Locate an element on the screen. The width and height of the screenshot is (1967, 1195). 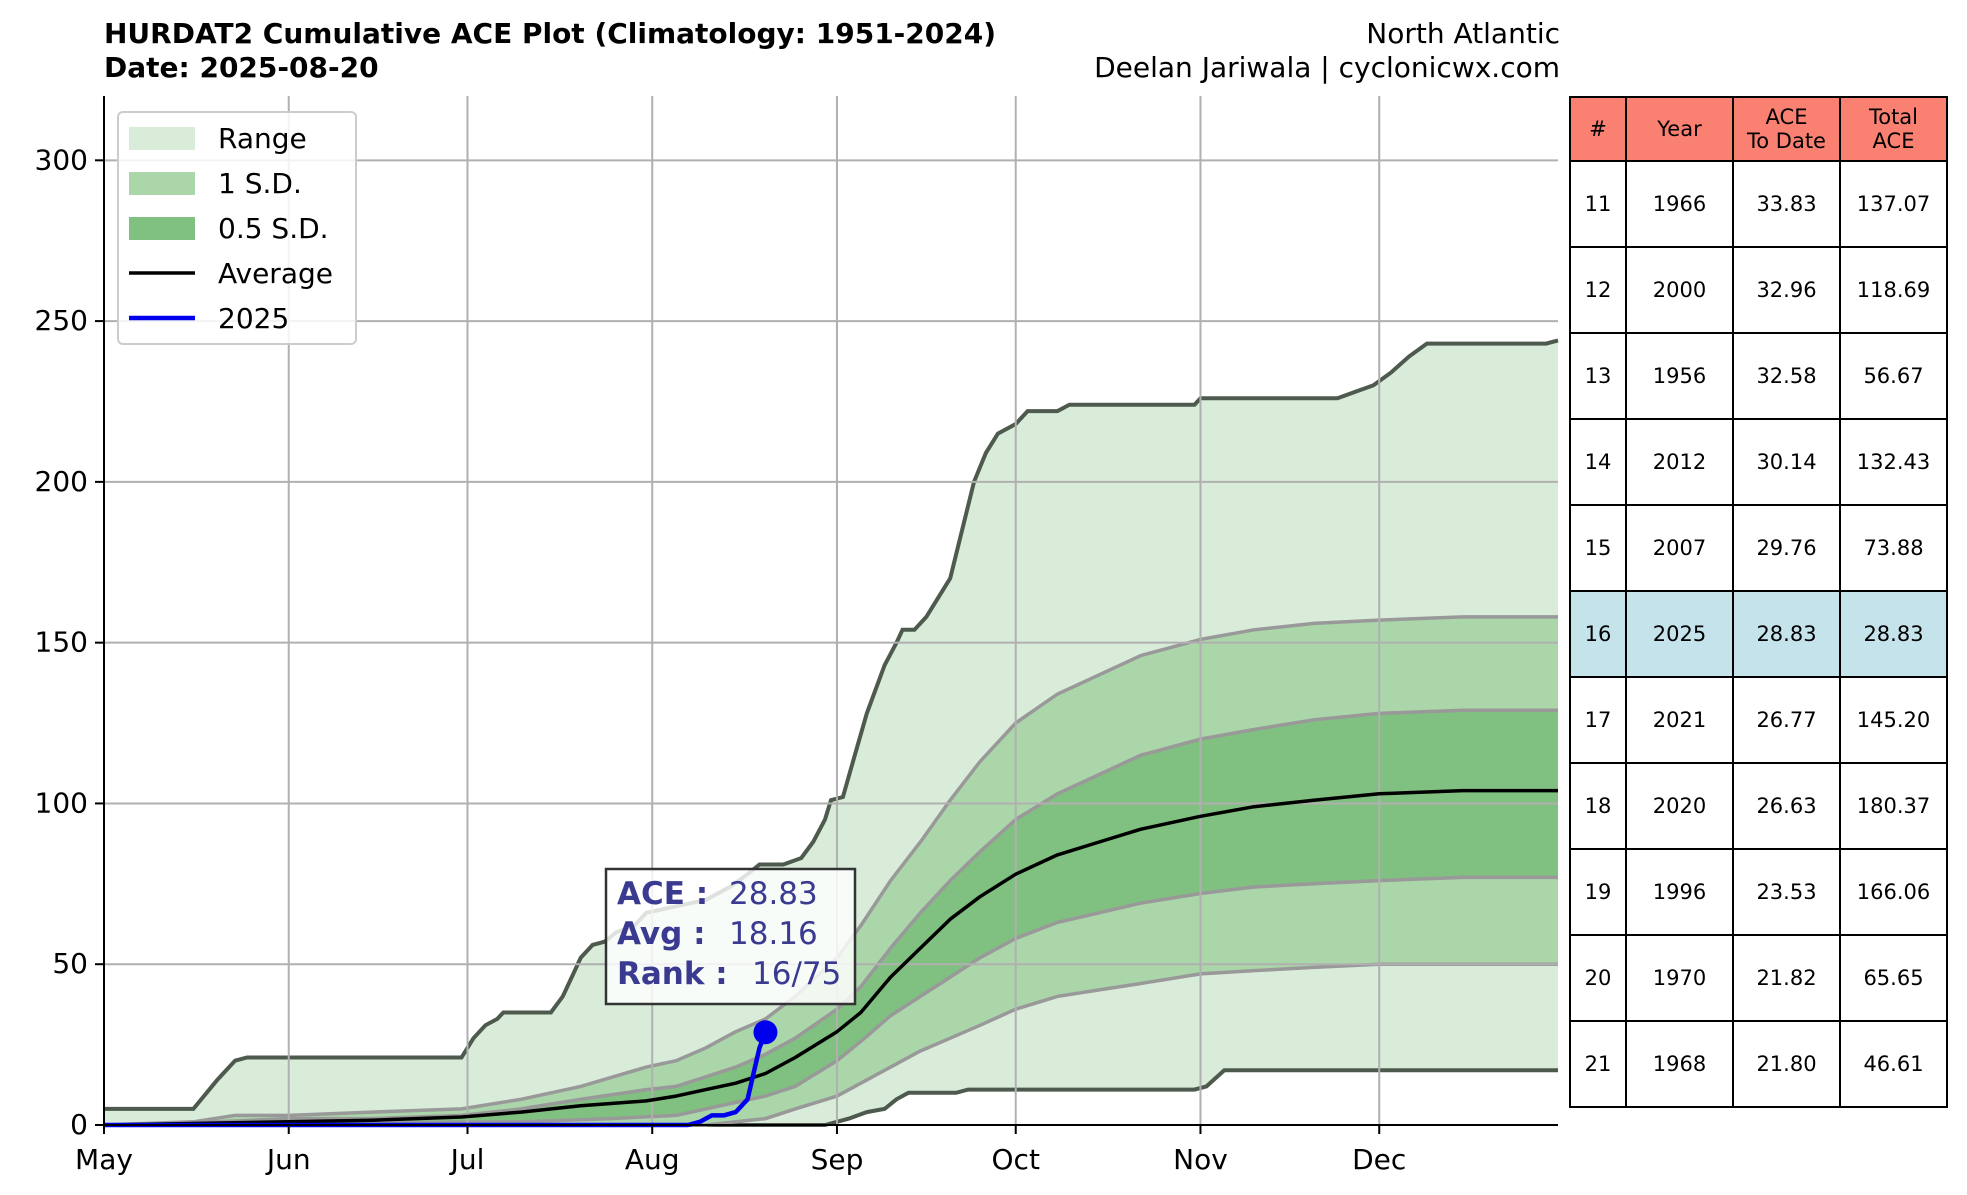
cell-year: 1966 is located at coordinates (1679, 204).